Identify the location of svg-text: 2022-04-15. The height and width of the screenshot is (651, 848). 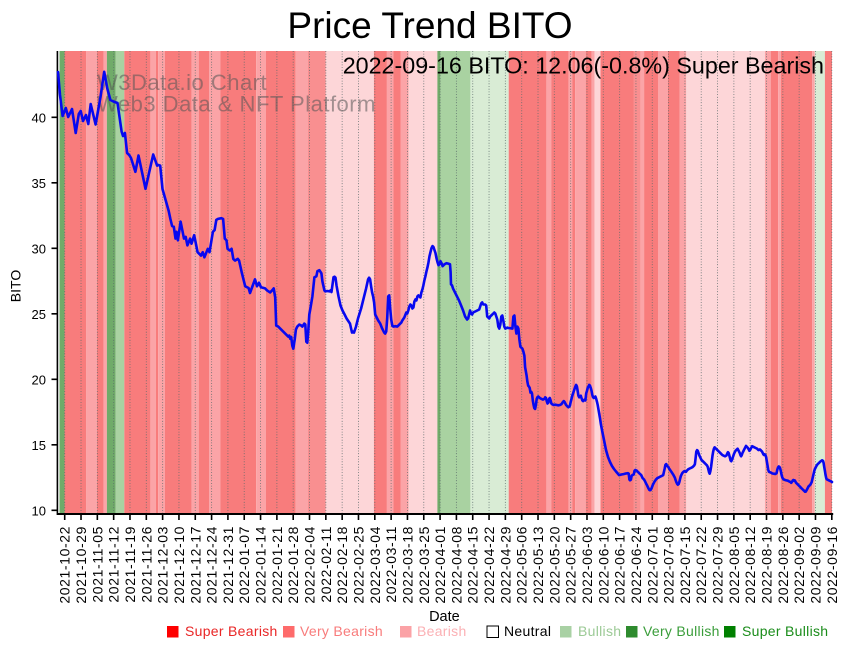
(473, 565).